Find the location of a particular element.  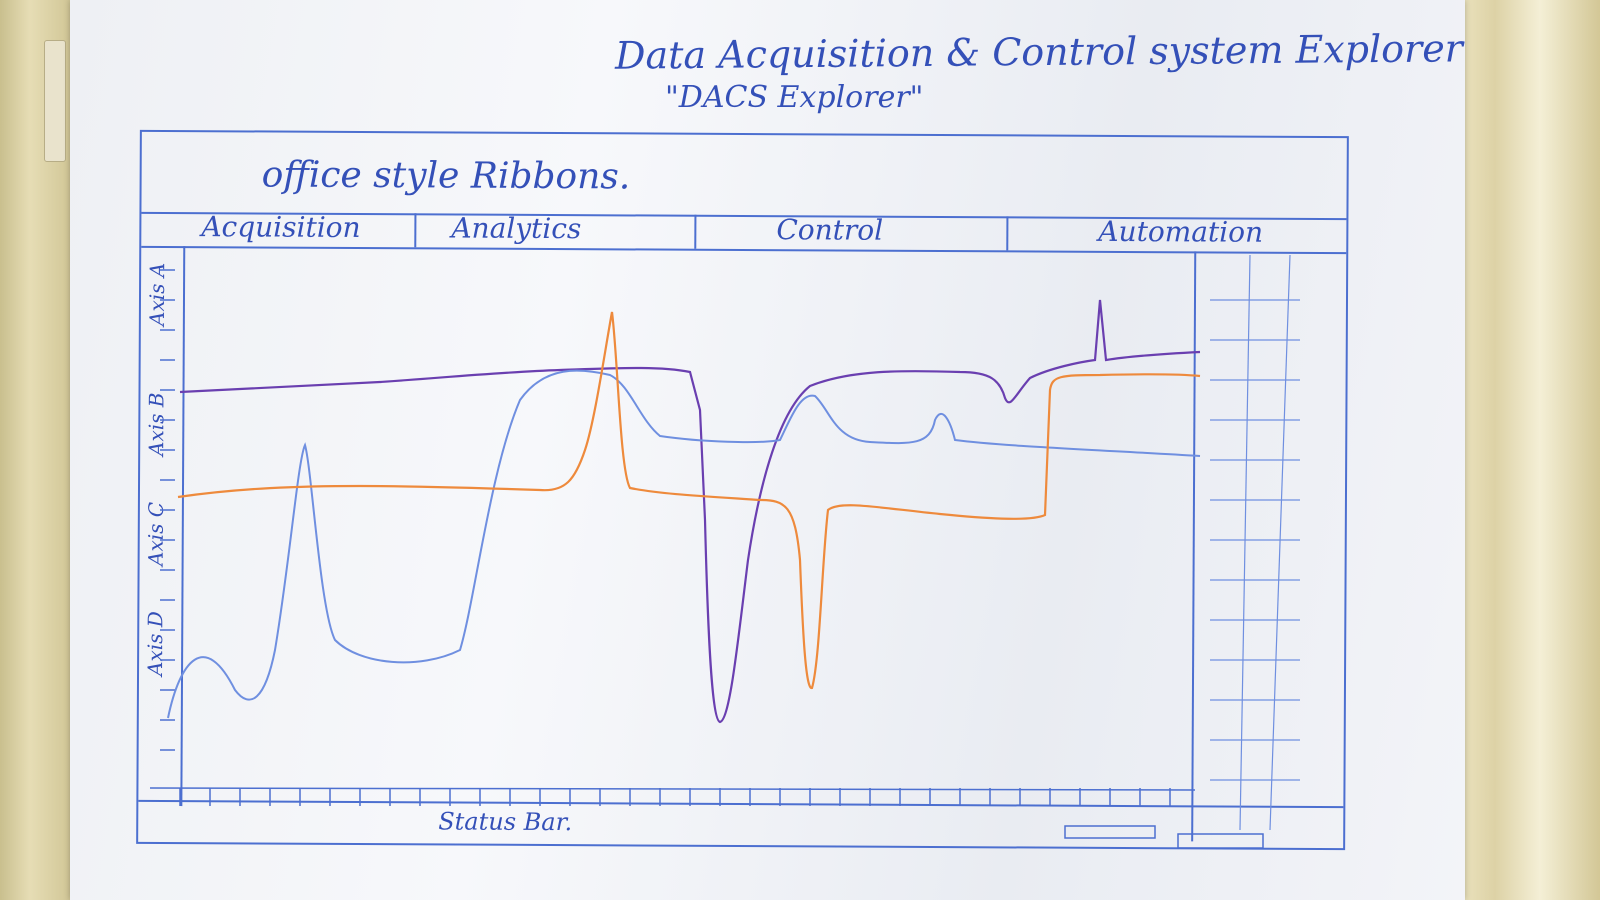

board-hinge is located at coordinates (55, 101).